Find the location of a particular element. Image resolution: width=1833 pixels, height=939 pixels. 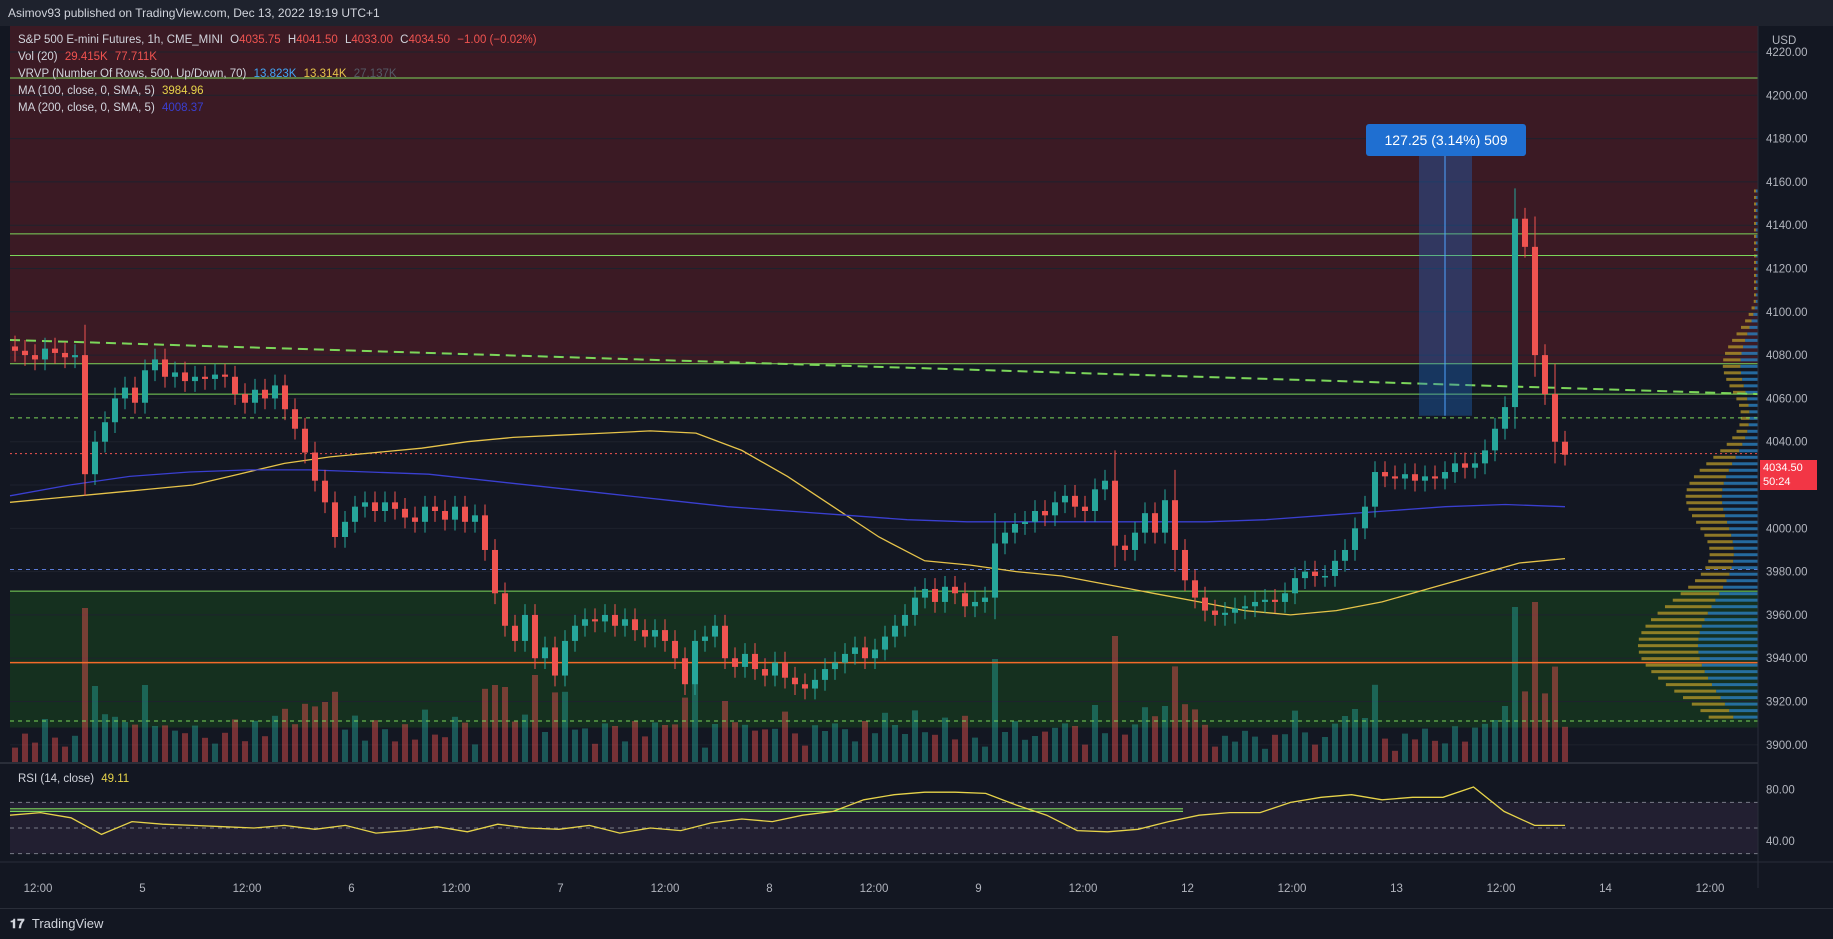

time-tick-label: 9 is located at coordinates (978, 889).